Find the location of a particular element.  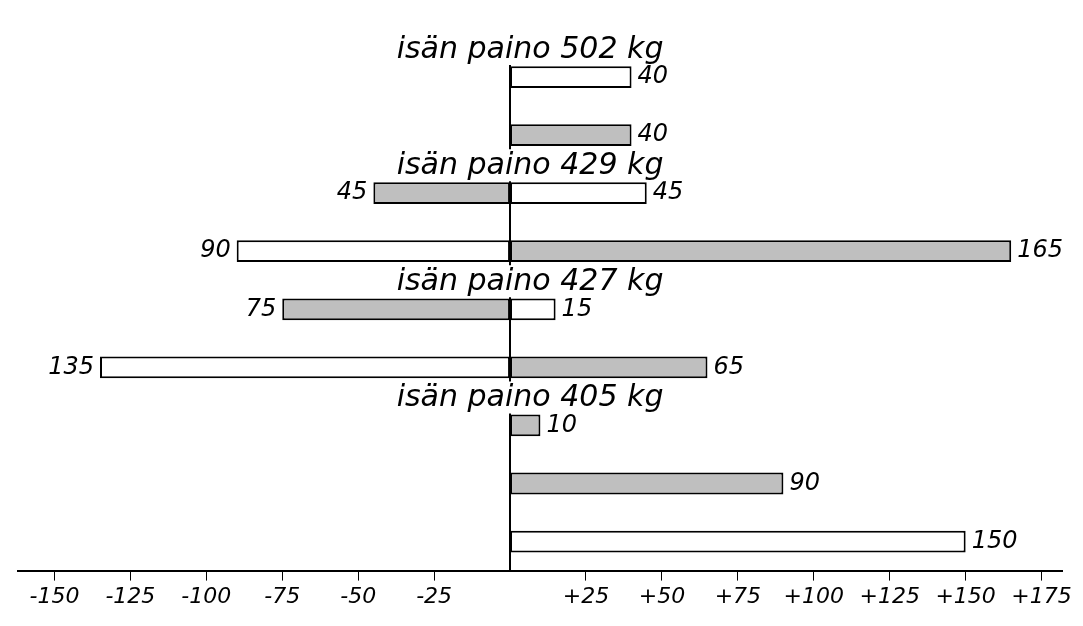

x-tick-label: -50 is located at coordinates (358, 595).